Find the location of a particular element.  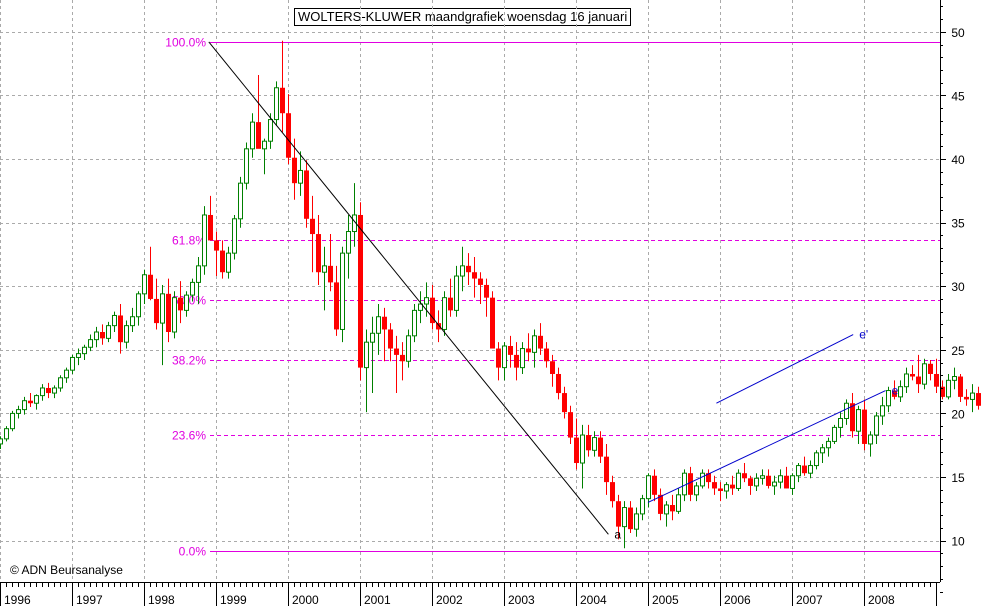

x-tick-label: 2004 is located at coordinates (593, 600).